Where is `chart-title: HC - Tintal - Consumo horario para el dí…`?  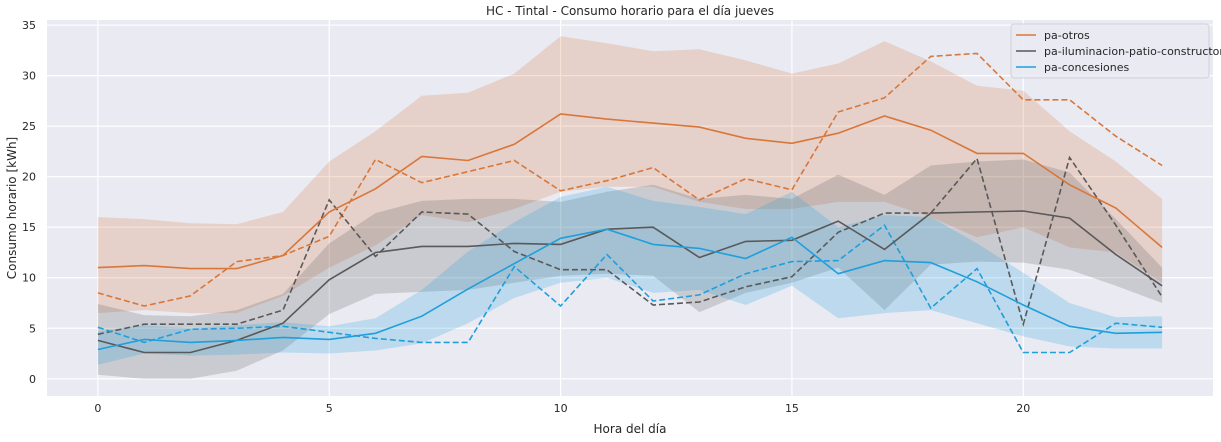 chart-title: HC - Tintal - Consumo horario para el dí… is located at coordinates (630, 11).